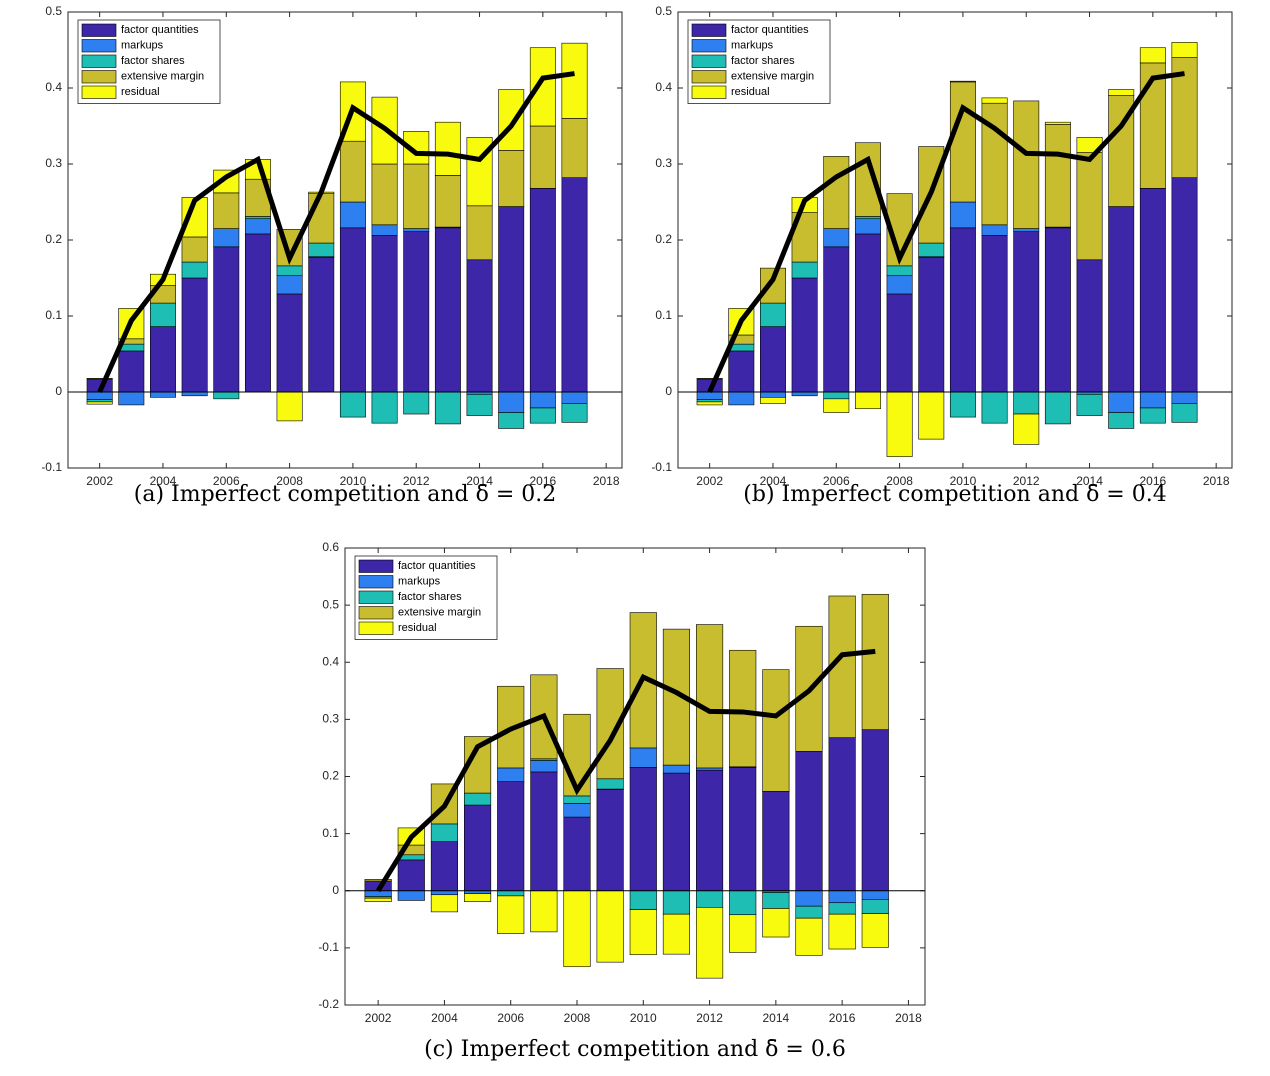  What do you see at coordinates (328, 1004) in the screenshot?
I see `y-tick-label: -0.2` at bounding box center [328, 1004].